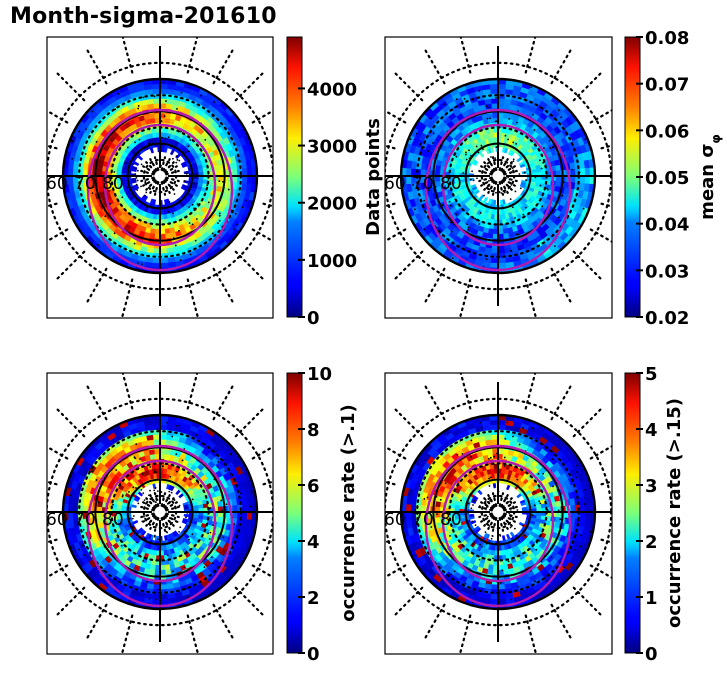 This screenshot has height=674, width=727. I want to click on latitude-label: 80, so click(451, 184).